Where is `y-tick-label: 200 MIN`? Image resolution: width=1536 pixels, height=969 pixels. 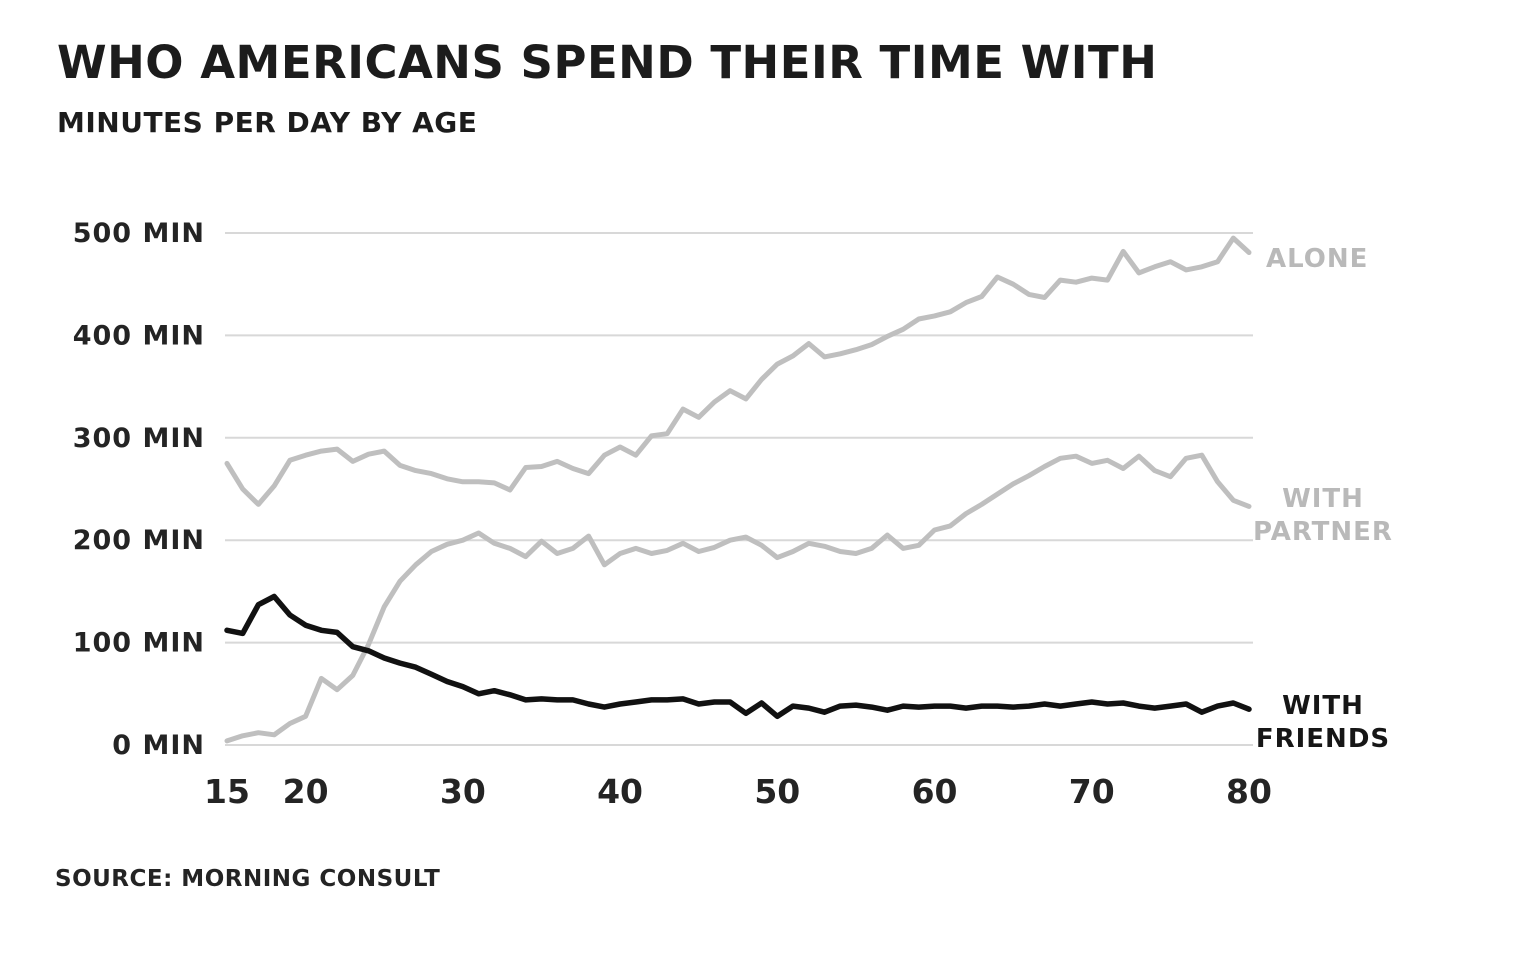 y-tick-label: 200 MIN is located at coordinates (139, 540).